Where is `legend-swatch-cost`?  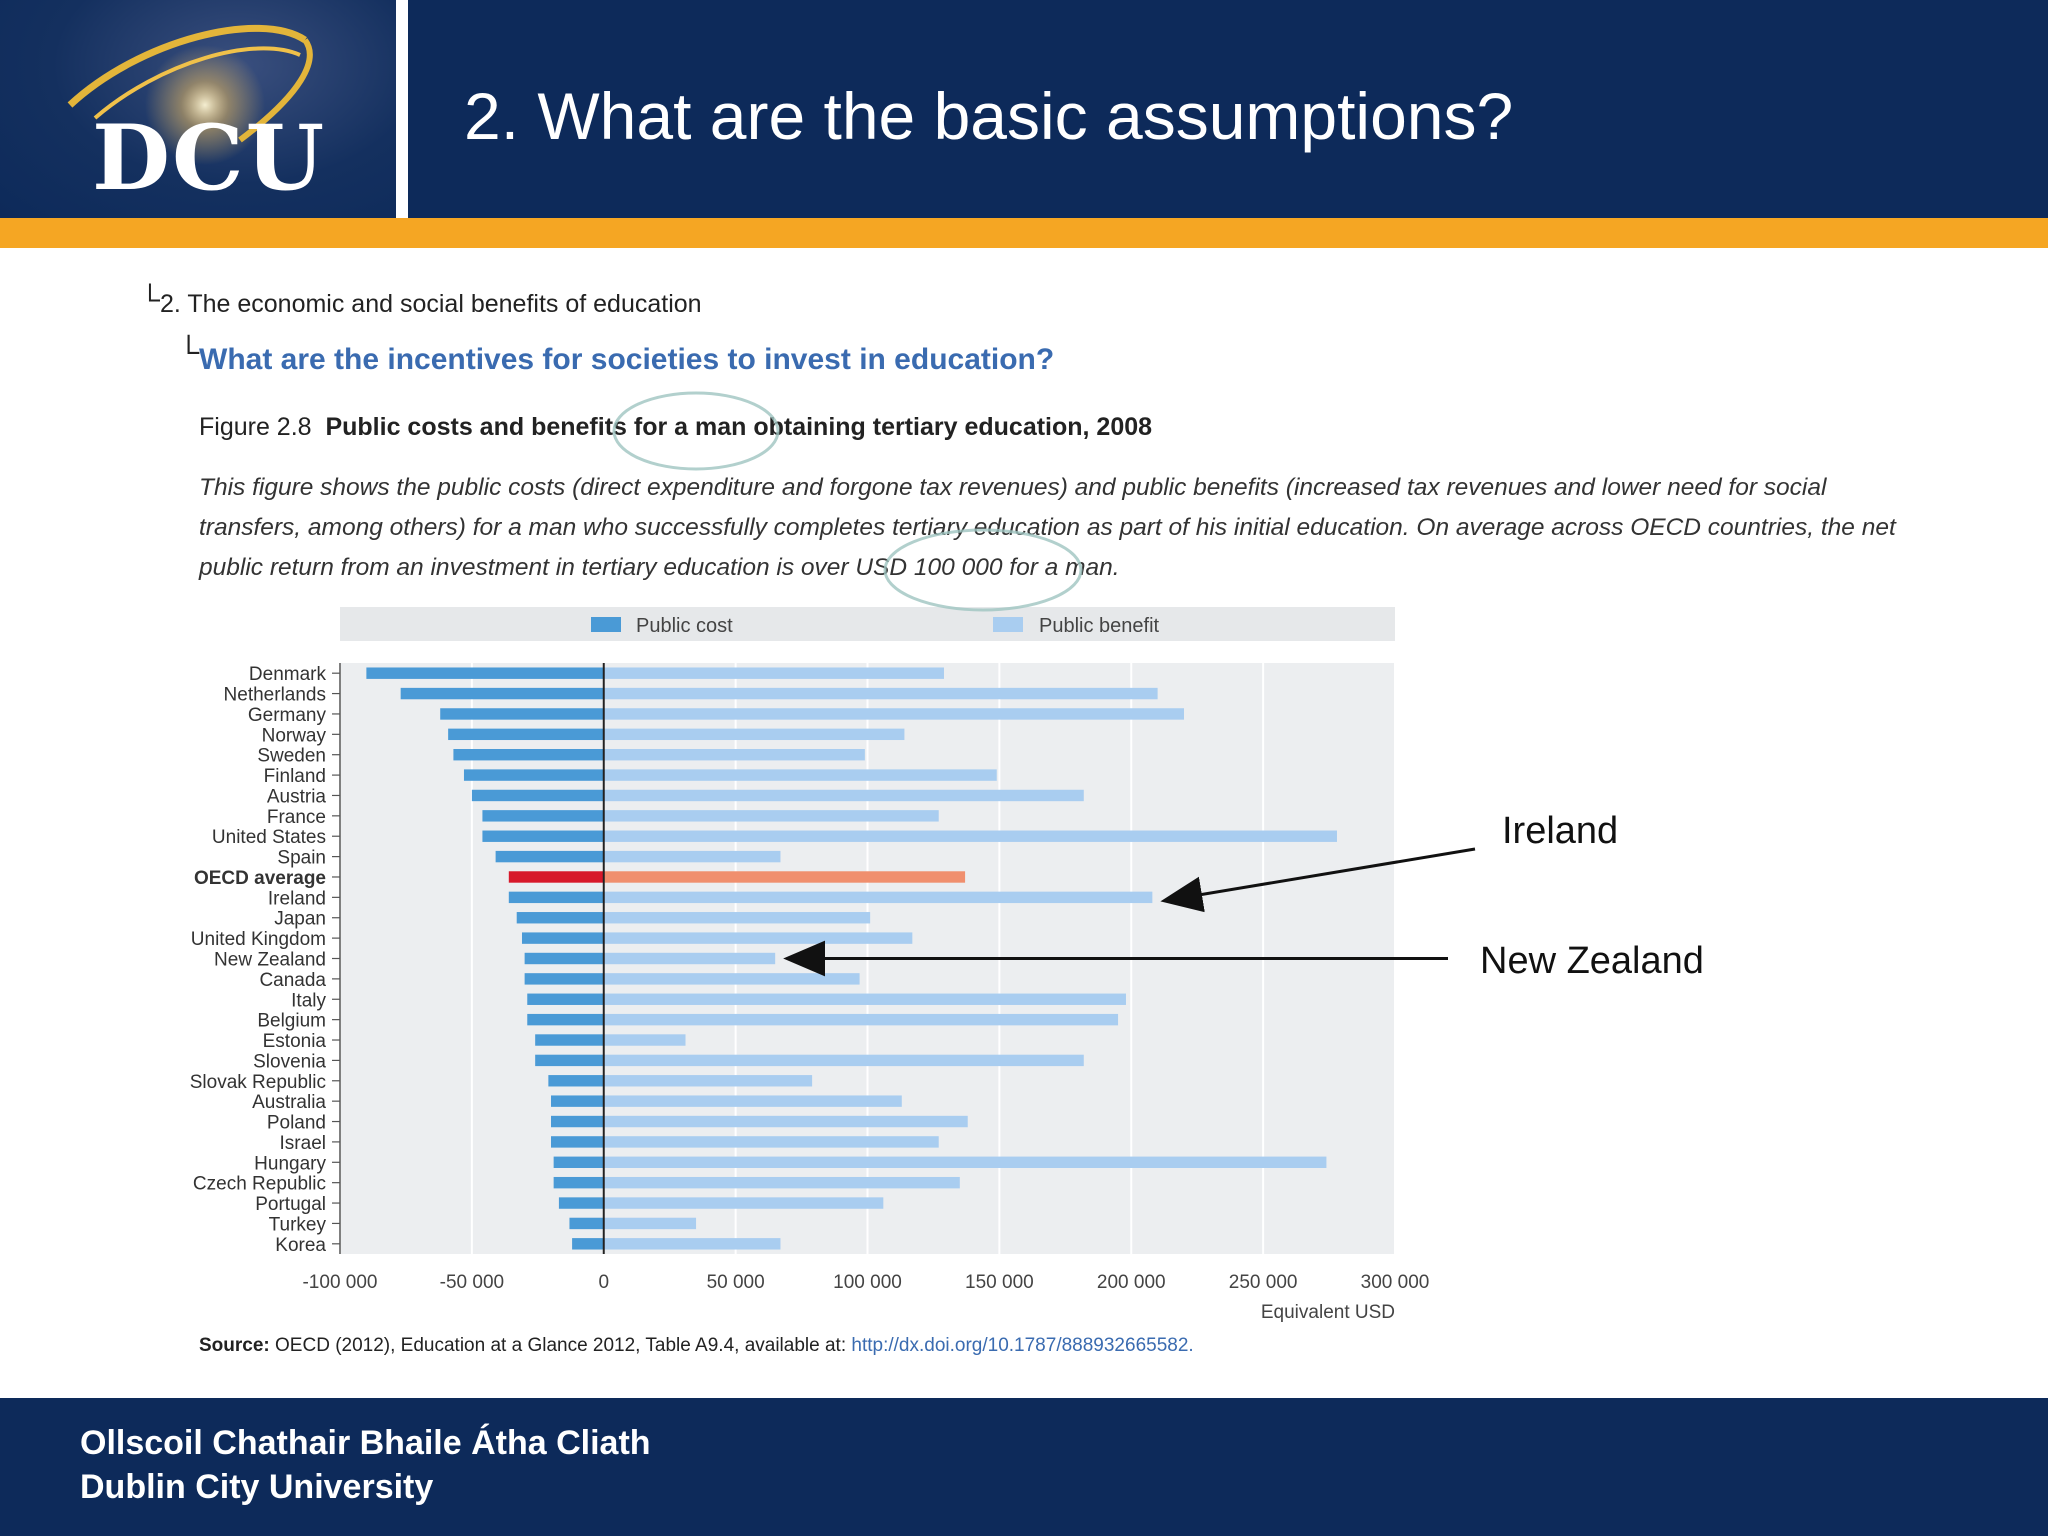 legend-swatch-cost is located at coordinates (606, 624).